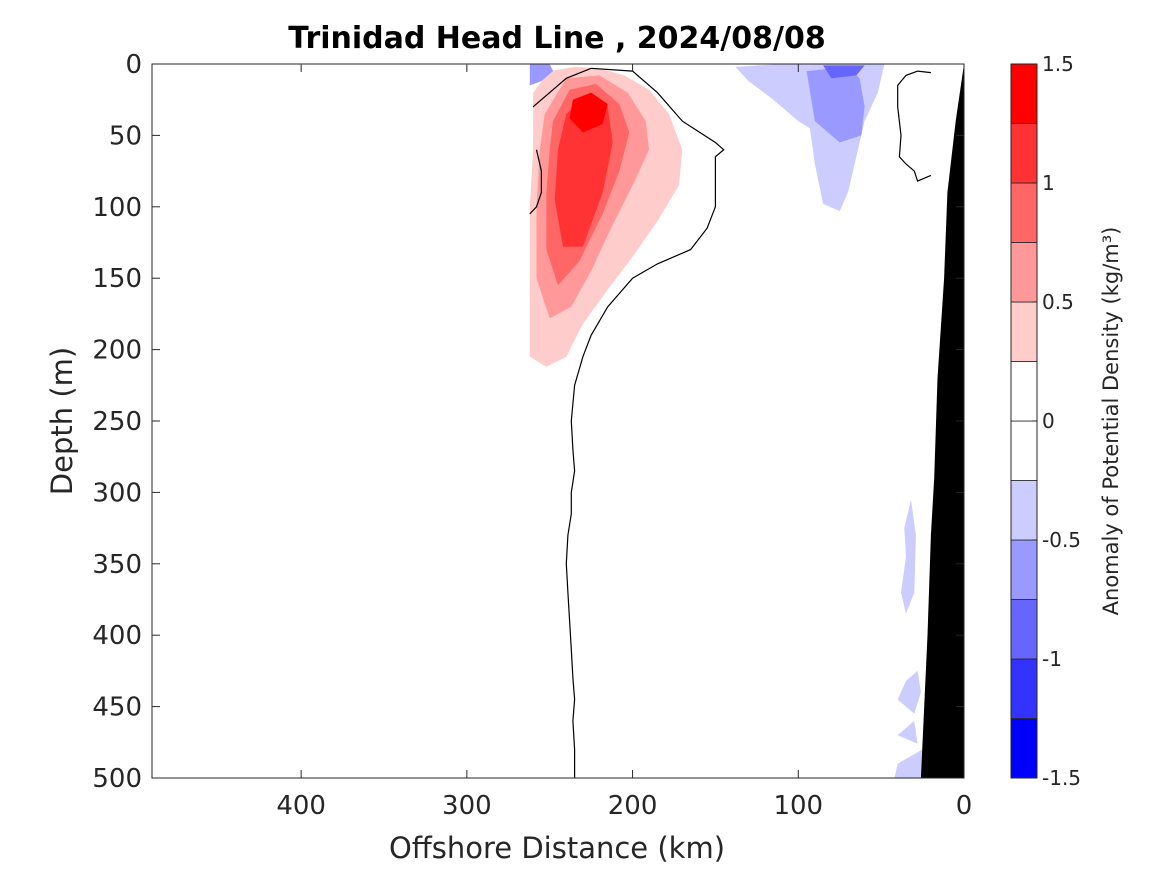  What do you see at coordinates (62, 421) in the screenshot?
I see `y-axis-label: Depth (m)` at bounding box center [62, 421].